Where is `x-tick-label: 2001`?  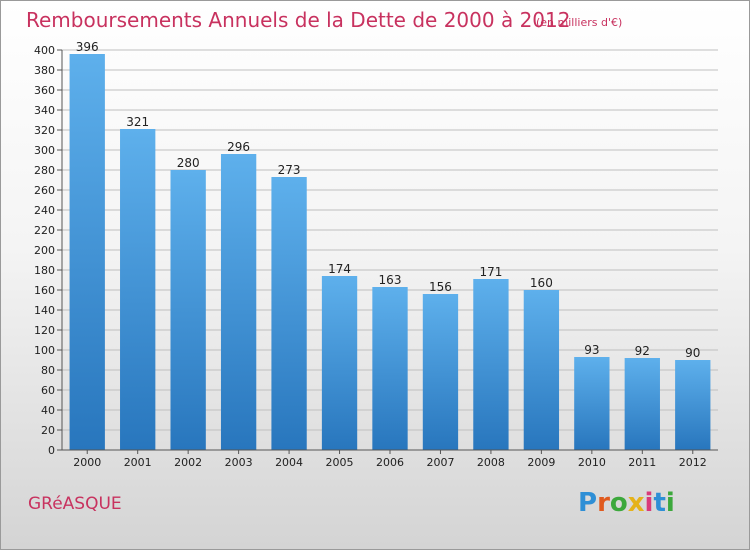 x-tick-label: 2001 is located at coordinates (138, 462).